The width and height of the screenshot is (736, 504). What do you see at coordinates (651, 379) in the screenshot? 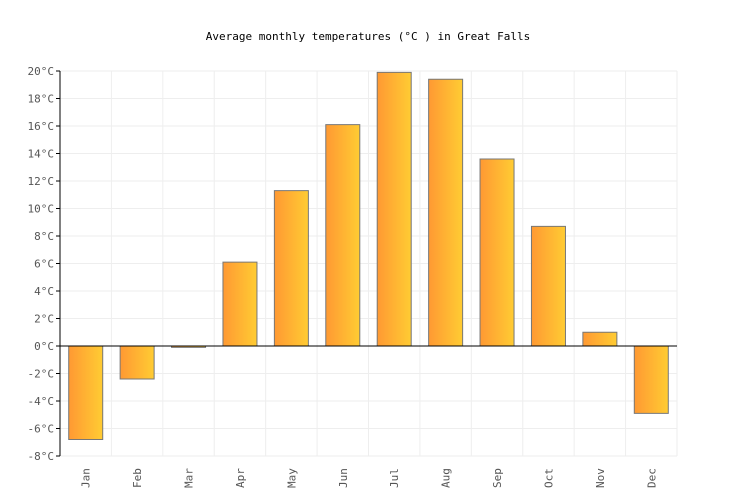
I see `bar-dec` at bounding box center [651, 379].